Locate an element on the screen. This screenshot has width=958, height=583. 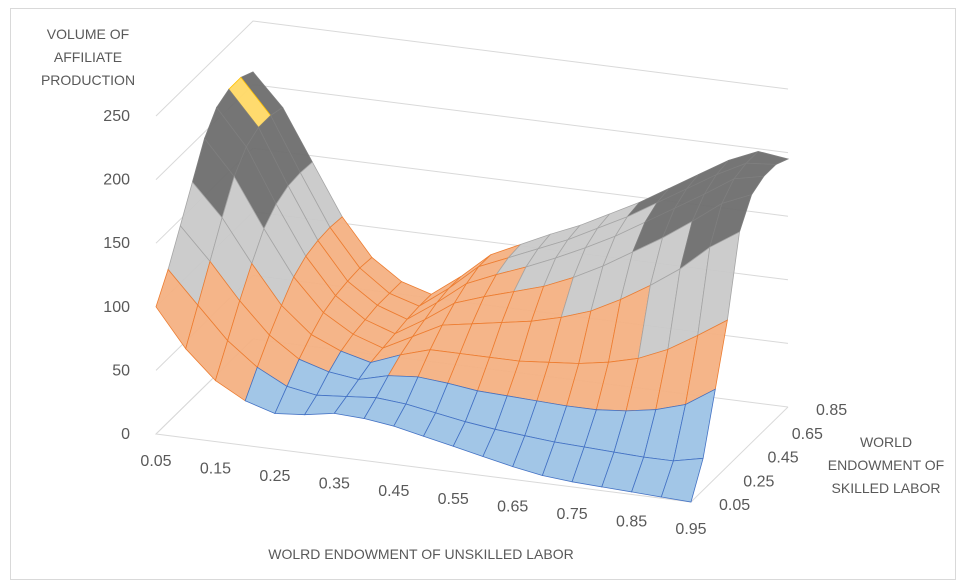
y-axis-title-line-2: ENDOWMENT OF is located at coordinates (886, 465).